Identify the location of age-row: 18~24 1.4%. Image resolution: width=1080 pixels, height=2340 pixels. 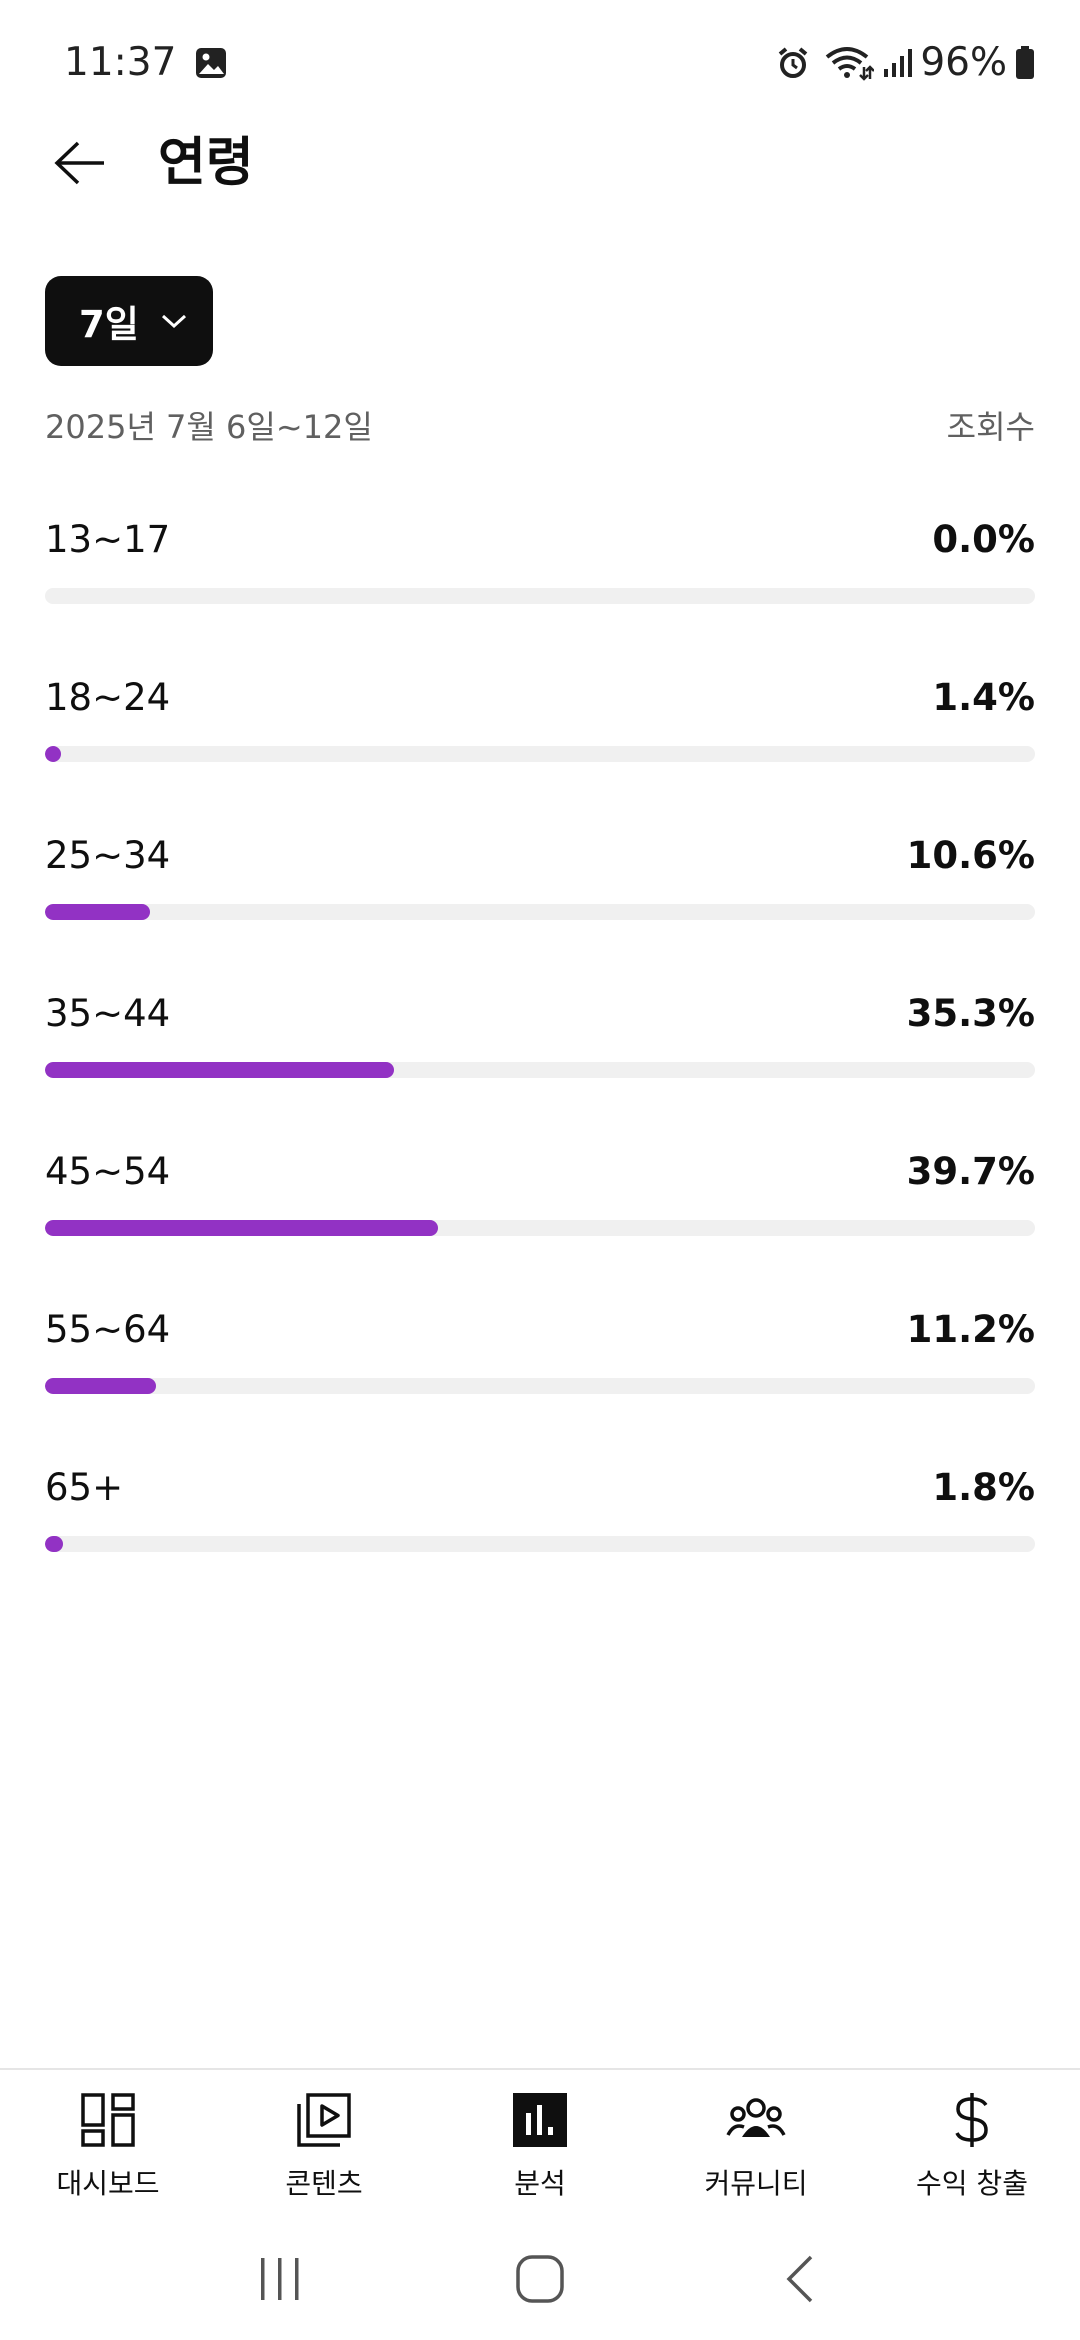
(540, 747).